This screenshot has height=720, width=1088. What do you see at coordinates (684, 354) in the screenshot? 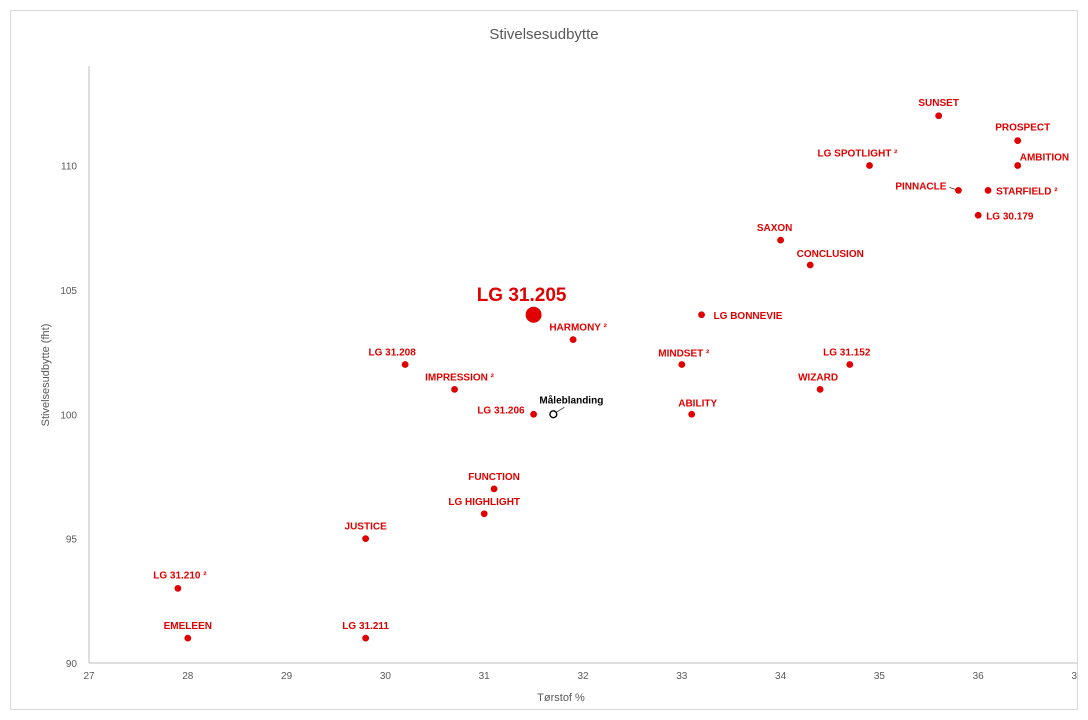
I see `data-label: MINDSET ²` at bounding box center [684, 354].